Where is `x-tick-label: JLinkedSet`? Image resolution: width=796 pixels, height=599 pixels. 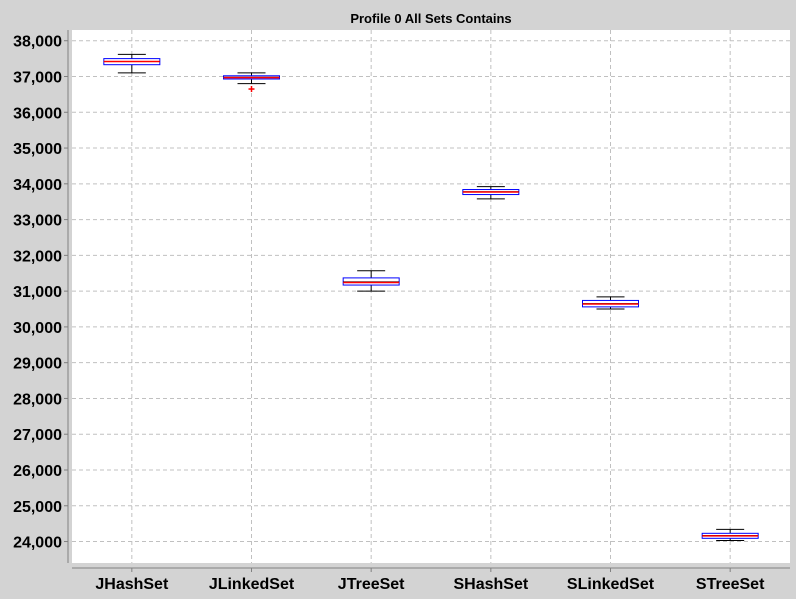
x-tick-label: JLinkedSet is located at coordinates (252, 584).